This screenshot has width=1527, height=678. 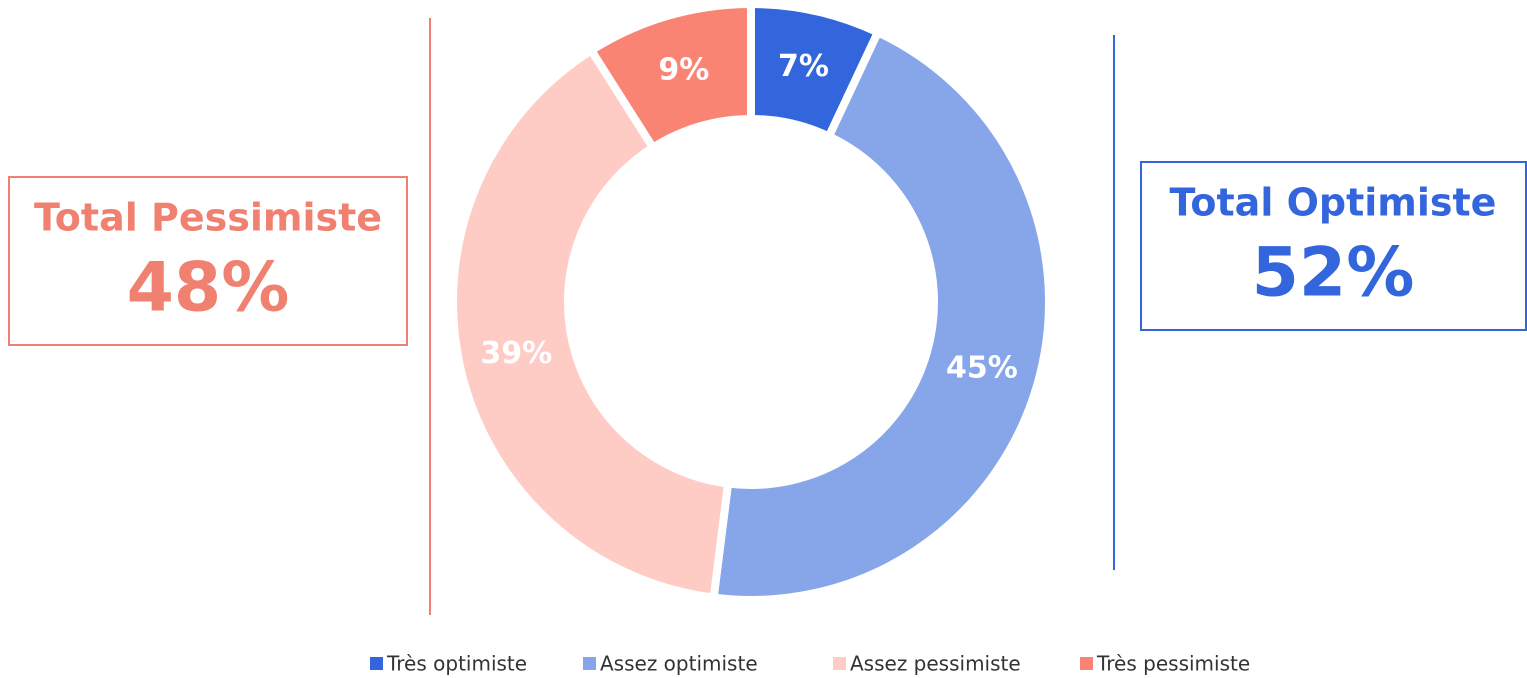 What do you see at coordinates (208, 288) in the screenshot?
I see `annotation-value: 48%` at bounding box center [208, 288].